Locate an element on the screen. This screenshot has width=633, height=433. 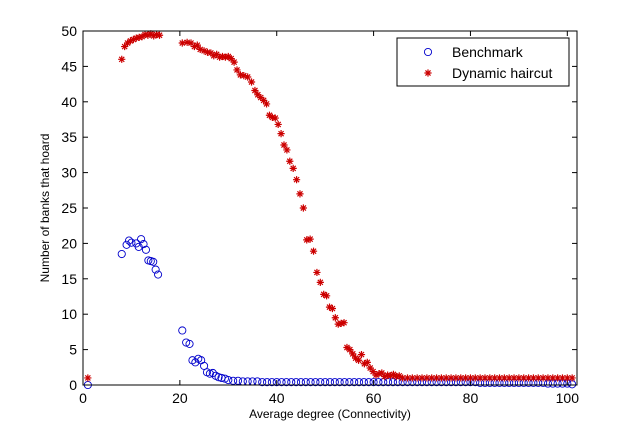
y-tick-label: 35 is located at coordinates (69, 137).